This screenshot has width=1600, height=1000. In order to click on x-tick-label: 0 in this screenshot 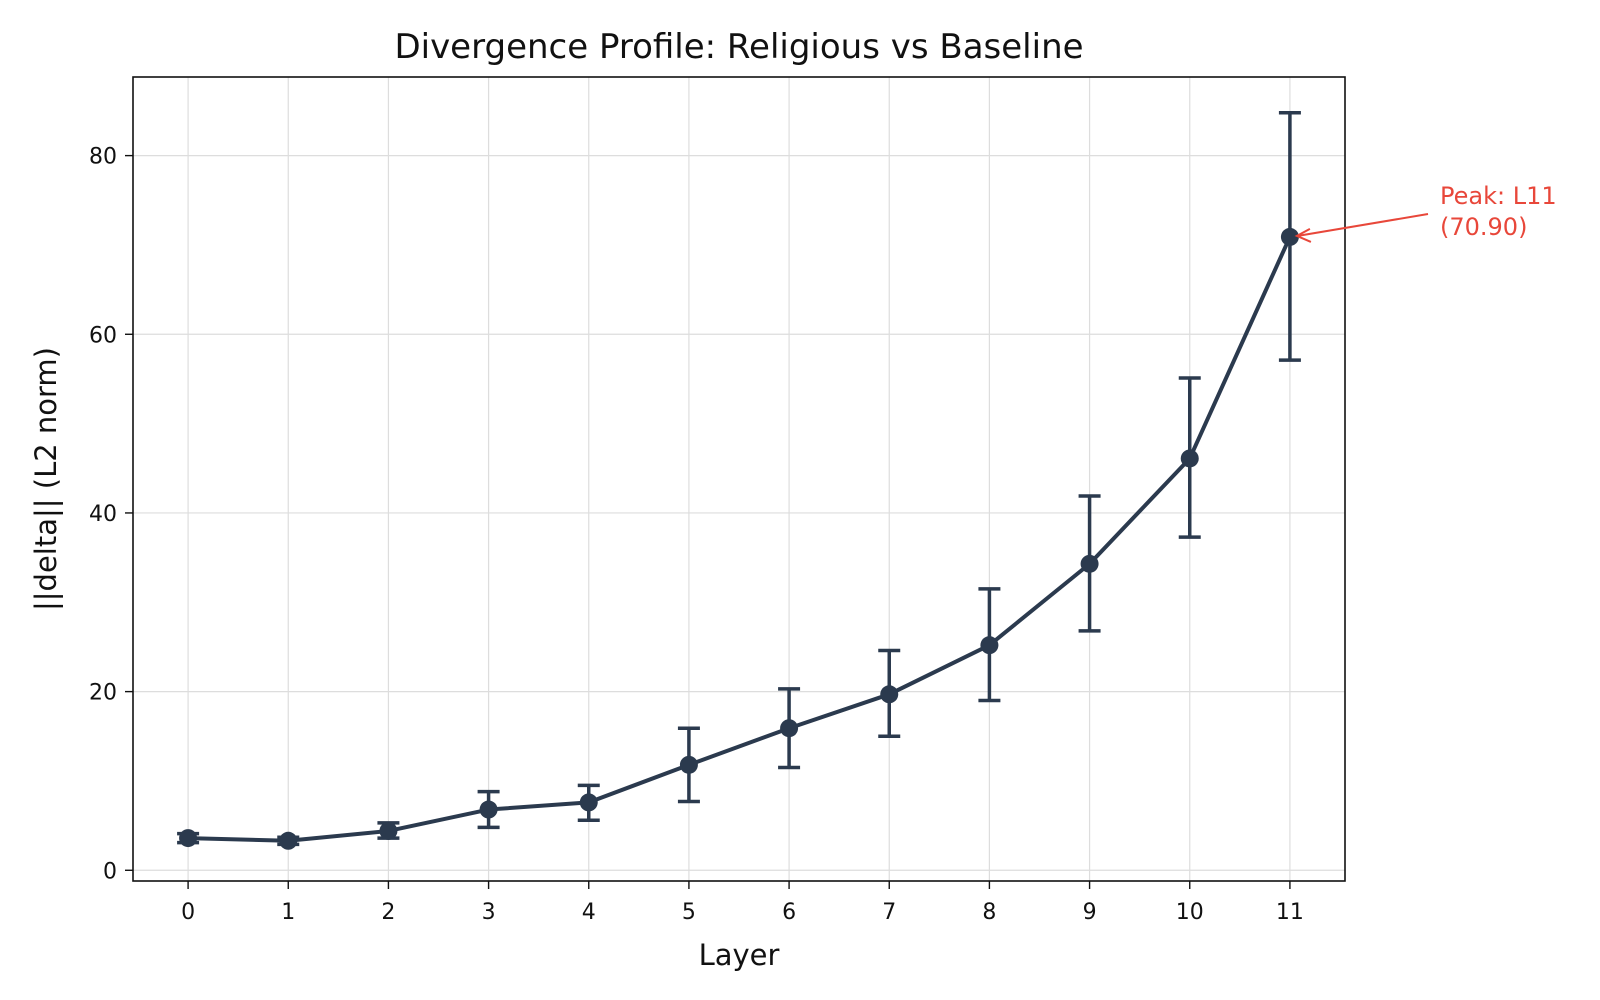, I will do `click(188, 912)`.